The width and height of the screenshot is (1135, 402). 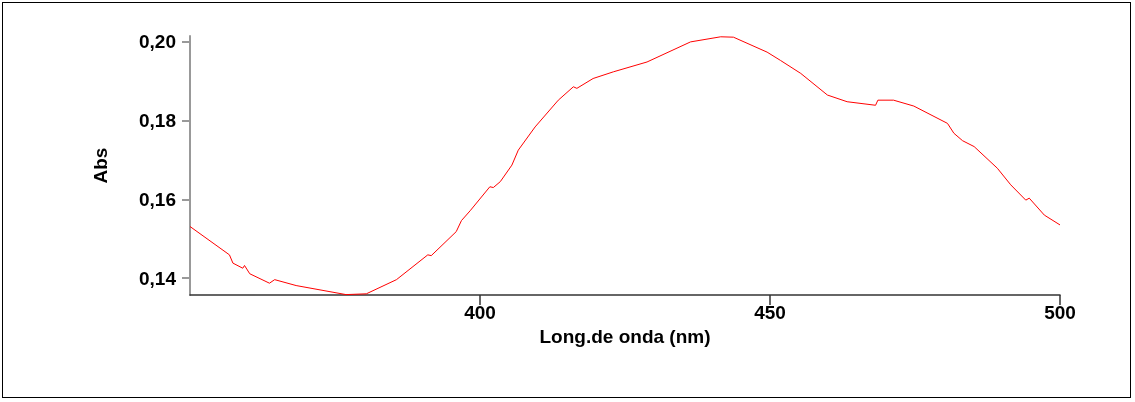 What do you see at coordinates (158, 278) in the screenshot?
I see `y-tick-label: 0,14` at bounding box center [158, 278].